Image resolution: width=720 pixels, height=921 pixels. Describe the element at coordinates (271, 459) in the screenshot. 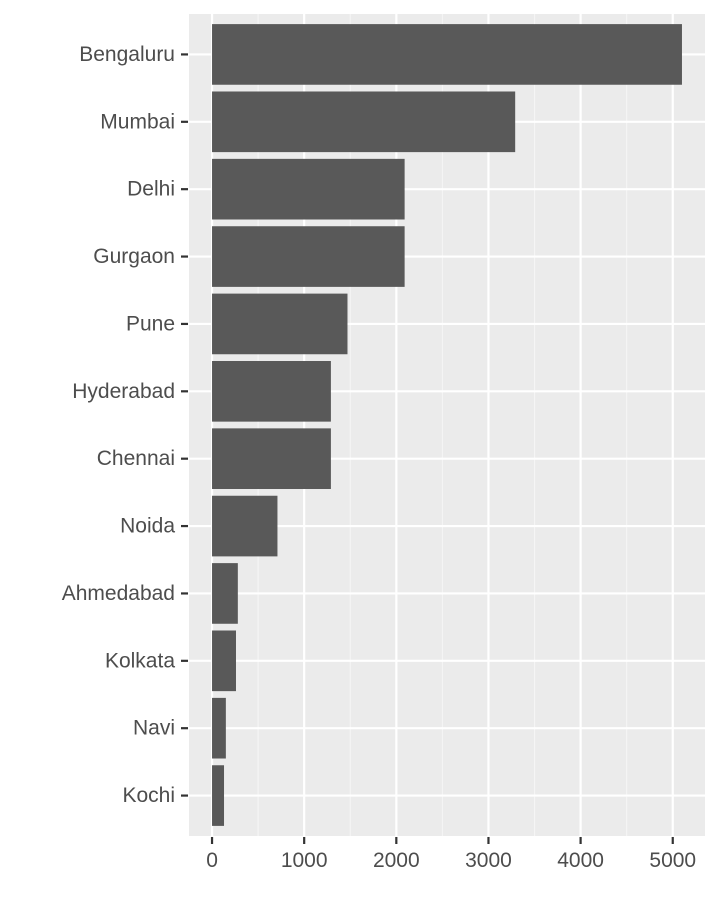

I see `bar-chennai` at that location.